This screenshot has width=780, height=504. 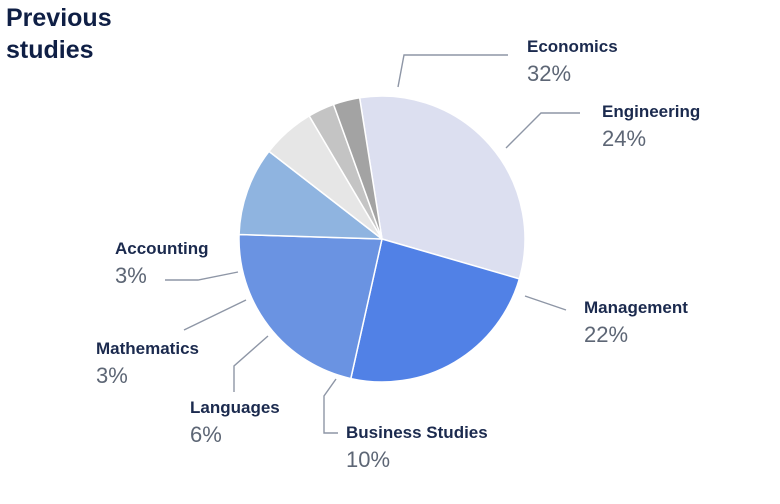 What do you see at coordinates (330, 406) in the screenshot?
I see `leader-line-business-studies` at bounding box center [330, 406].